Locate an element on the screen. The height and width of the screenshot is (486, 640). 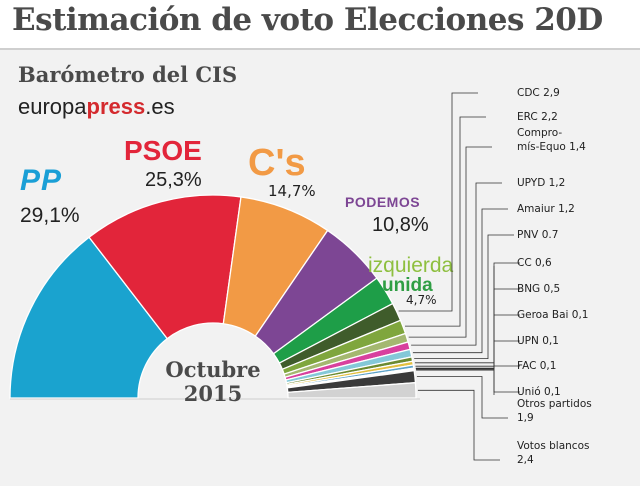
leader-amaiur is located at coordinates (460, 281).